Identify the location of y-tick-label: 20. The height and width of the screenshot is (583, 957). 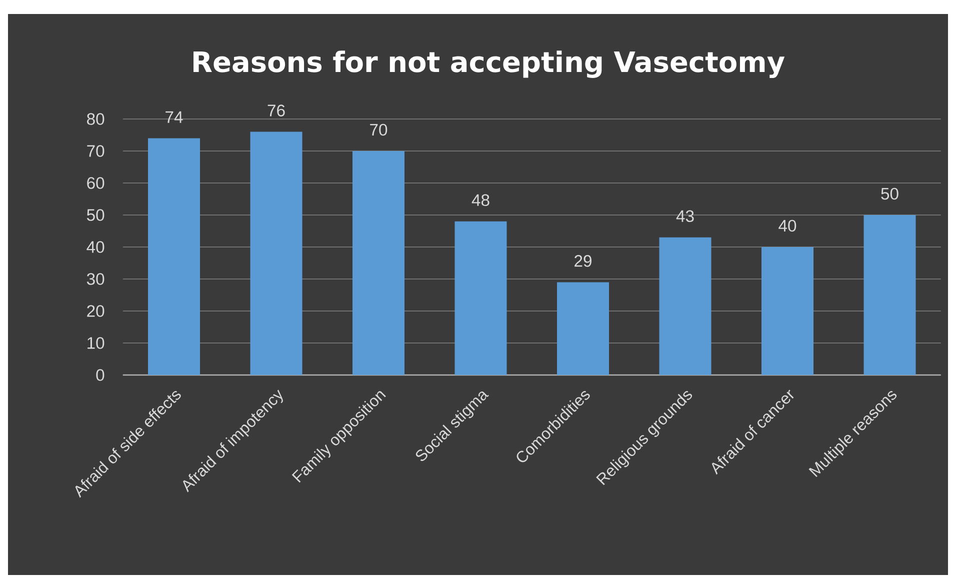
(95, 311).